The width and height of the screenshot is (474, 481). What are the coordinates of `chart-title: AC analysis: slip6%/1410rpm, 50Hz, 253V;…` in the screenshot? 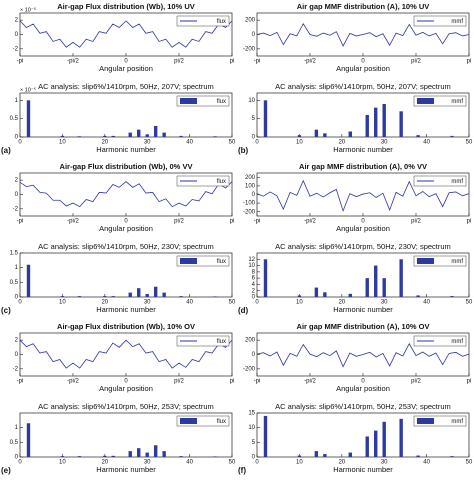 It's located at (363, 406).